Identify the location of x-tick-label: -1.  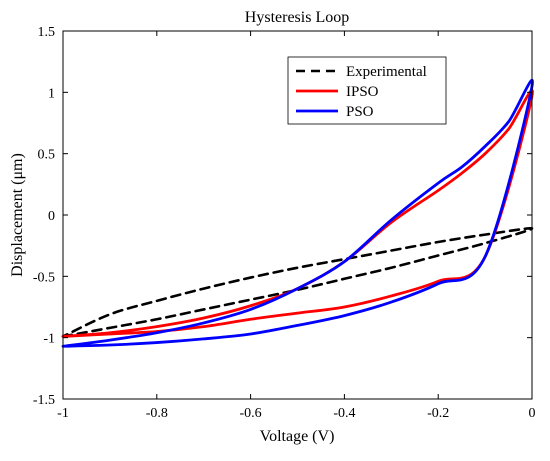
(63, 413).